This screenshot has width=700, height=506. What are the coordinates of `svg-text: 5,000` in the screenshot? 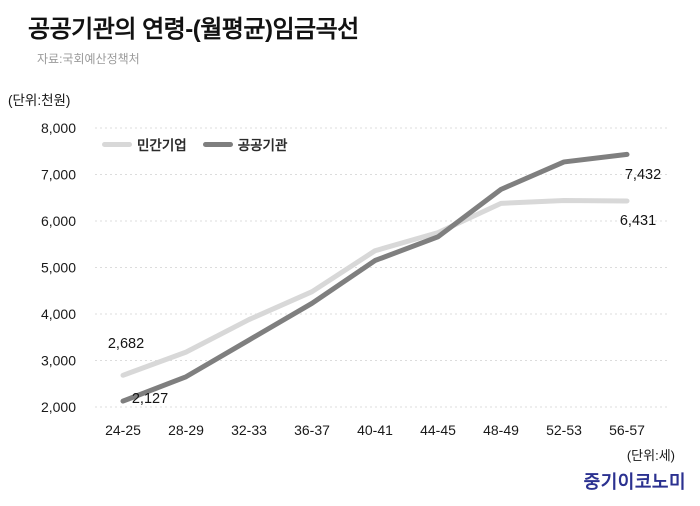 It's located at (58, 268).